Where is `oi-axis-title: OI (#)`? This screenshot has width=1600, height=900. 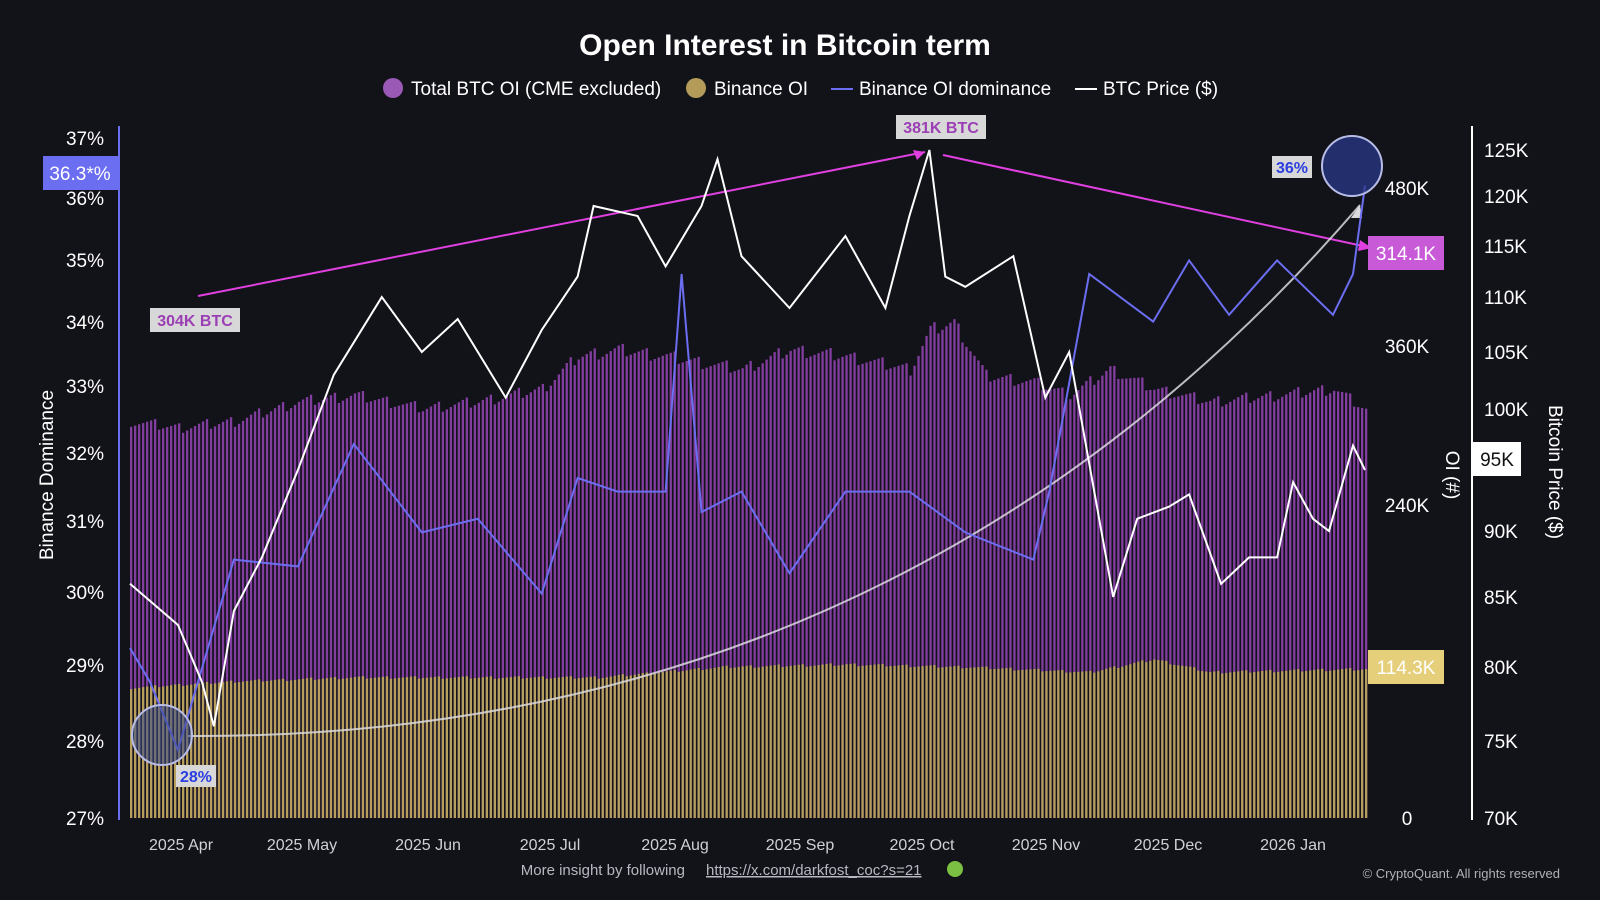 oi-axis-title: OI (#) is located at coordinates (1451, 475).